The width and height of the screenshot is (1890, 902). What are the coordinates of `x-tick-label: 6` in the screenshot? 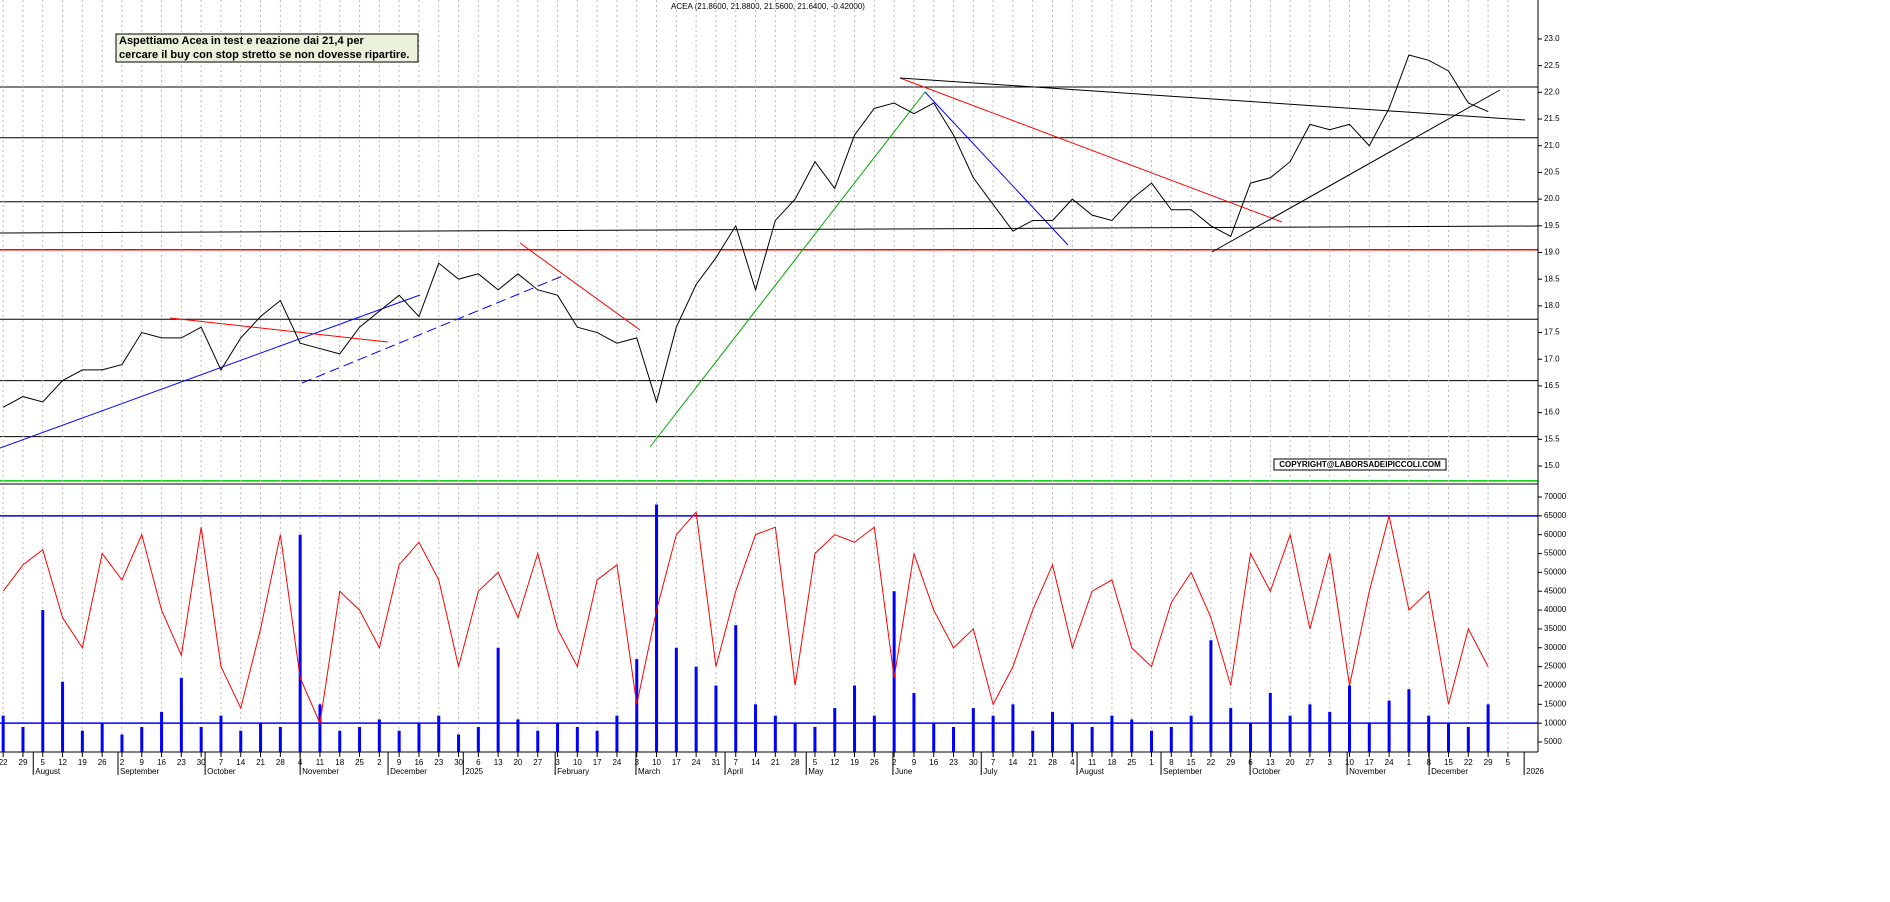 It's located at (1250, 762).